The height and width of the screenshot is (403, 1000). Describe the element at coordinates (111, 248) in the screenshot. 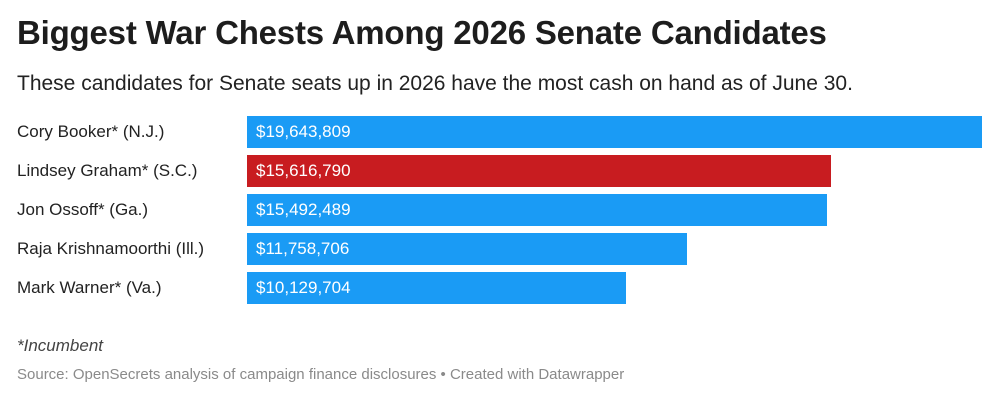

I see `bar-label: Raja Krishnamoorthi (Ill.)` at that location.